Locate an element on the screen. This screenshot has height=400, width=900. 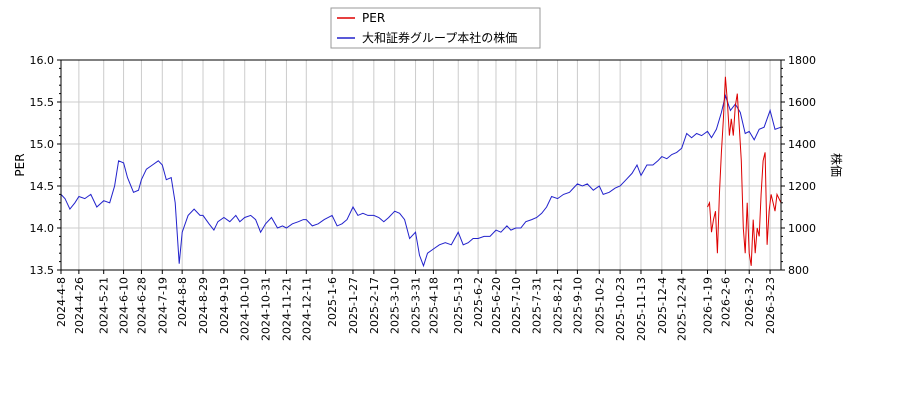
x-tick-label: 2026-1-19 is located at coordinates (708, 305).